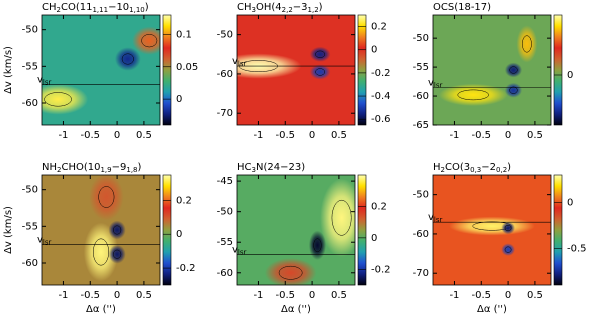 This screenshot has height=325, width=600. I want to click on panel-title-part: −3, so click(300, 7).